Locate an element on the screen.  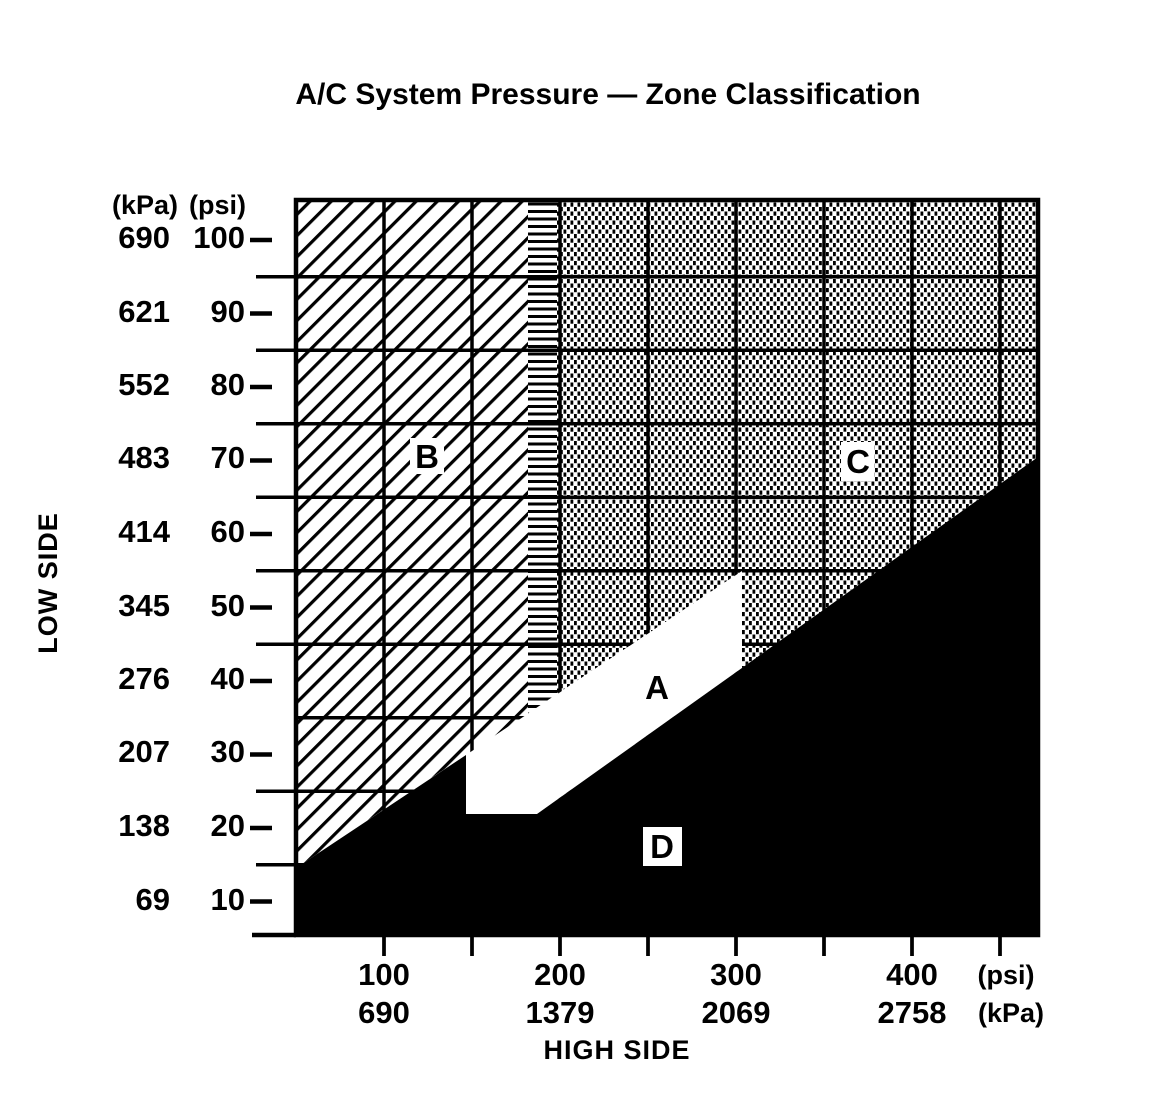
y-kpa-label: 345 is located at coordinates (144, 605).